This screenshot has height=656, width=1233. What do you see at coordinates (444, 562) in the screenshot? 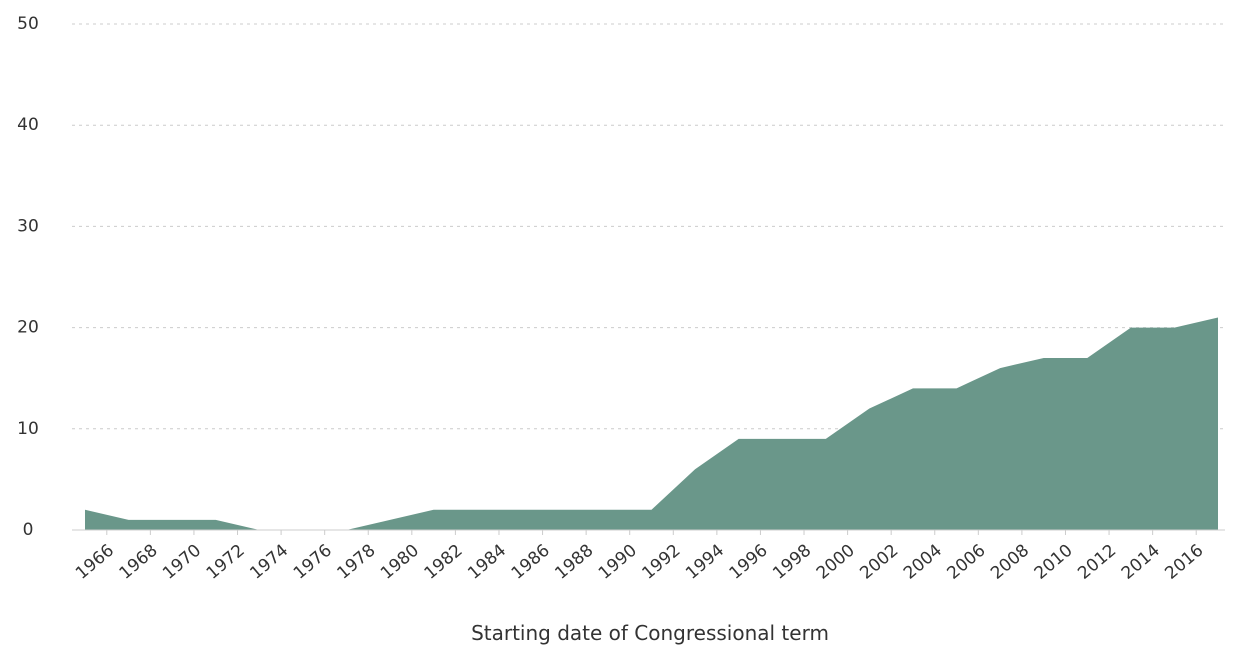
I see `x-tick-label: 1982` at bounding box center [444, 562].